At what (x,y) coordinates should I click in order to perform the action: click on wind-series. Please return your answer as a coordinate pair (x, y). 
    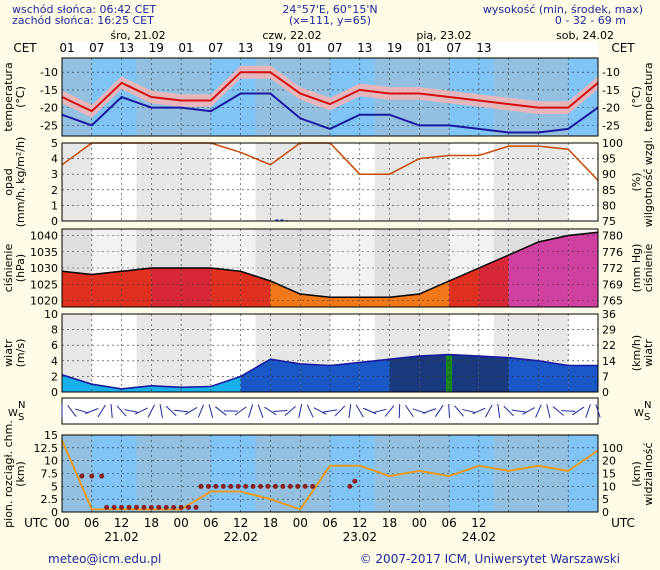
    Looking at the image, I should click on (329, 371).